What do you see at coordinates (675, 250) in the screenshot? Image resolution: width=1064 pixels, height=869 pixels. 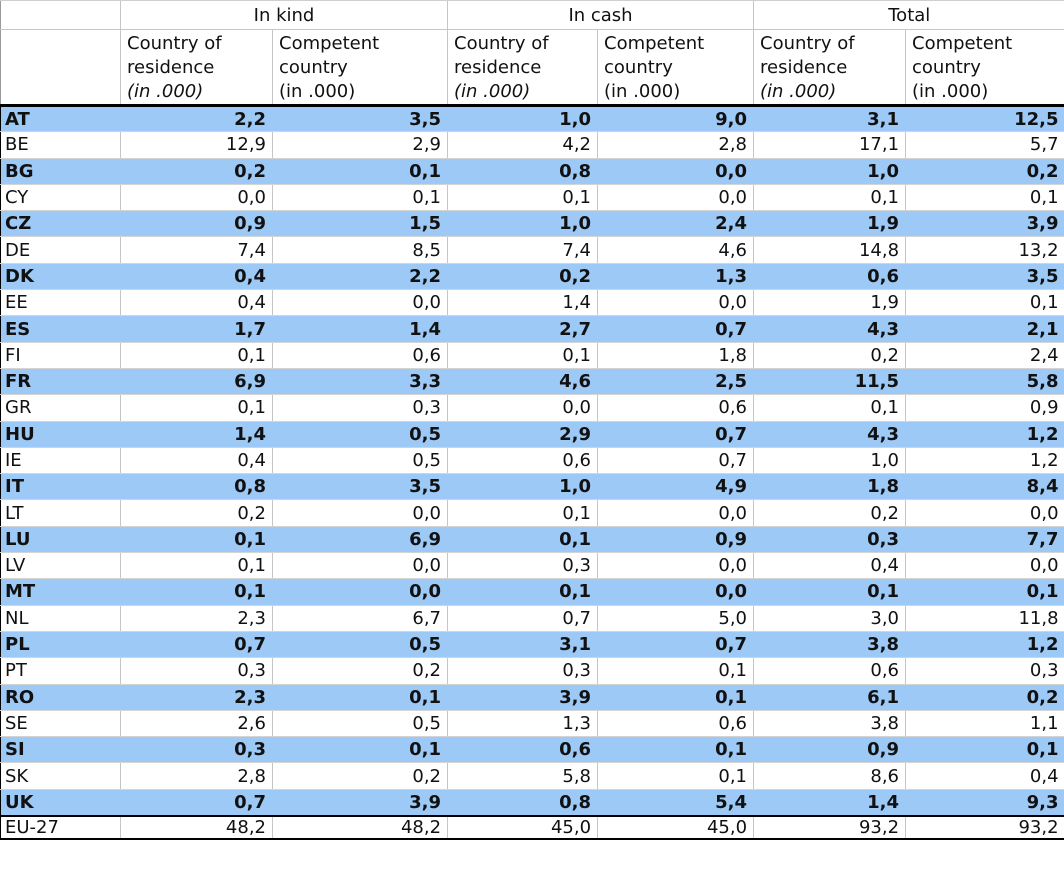 I see `value-cell: 4,6` at bounding box center [675, 250].